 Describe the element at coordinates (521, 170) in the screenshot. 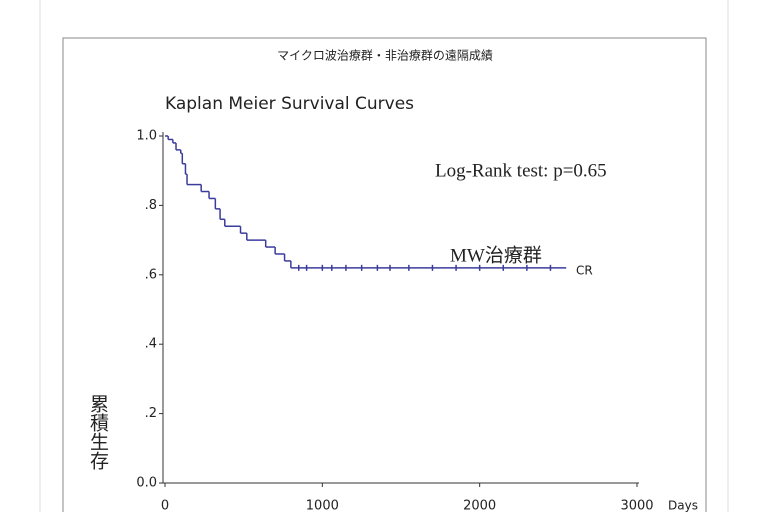

I see `annotation: Log-Rank test: p=0.65` at that location.